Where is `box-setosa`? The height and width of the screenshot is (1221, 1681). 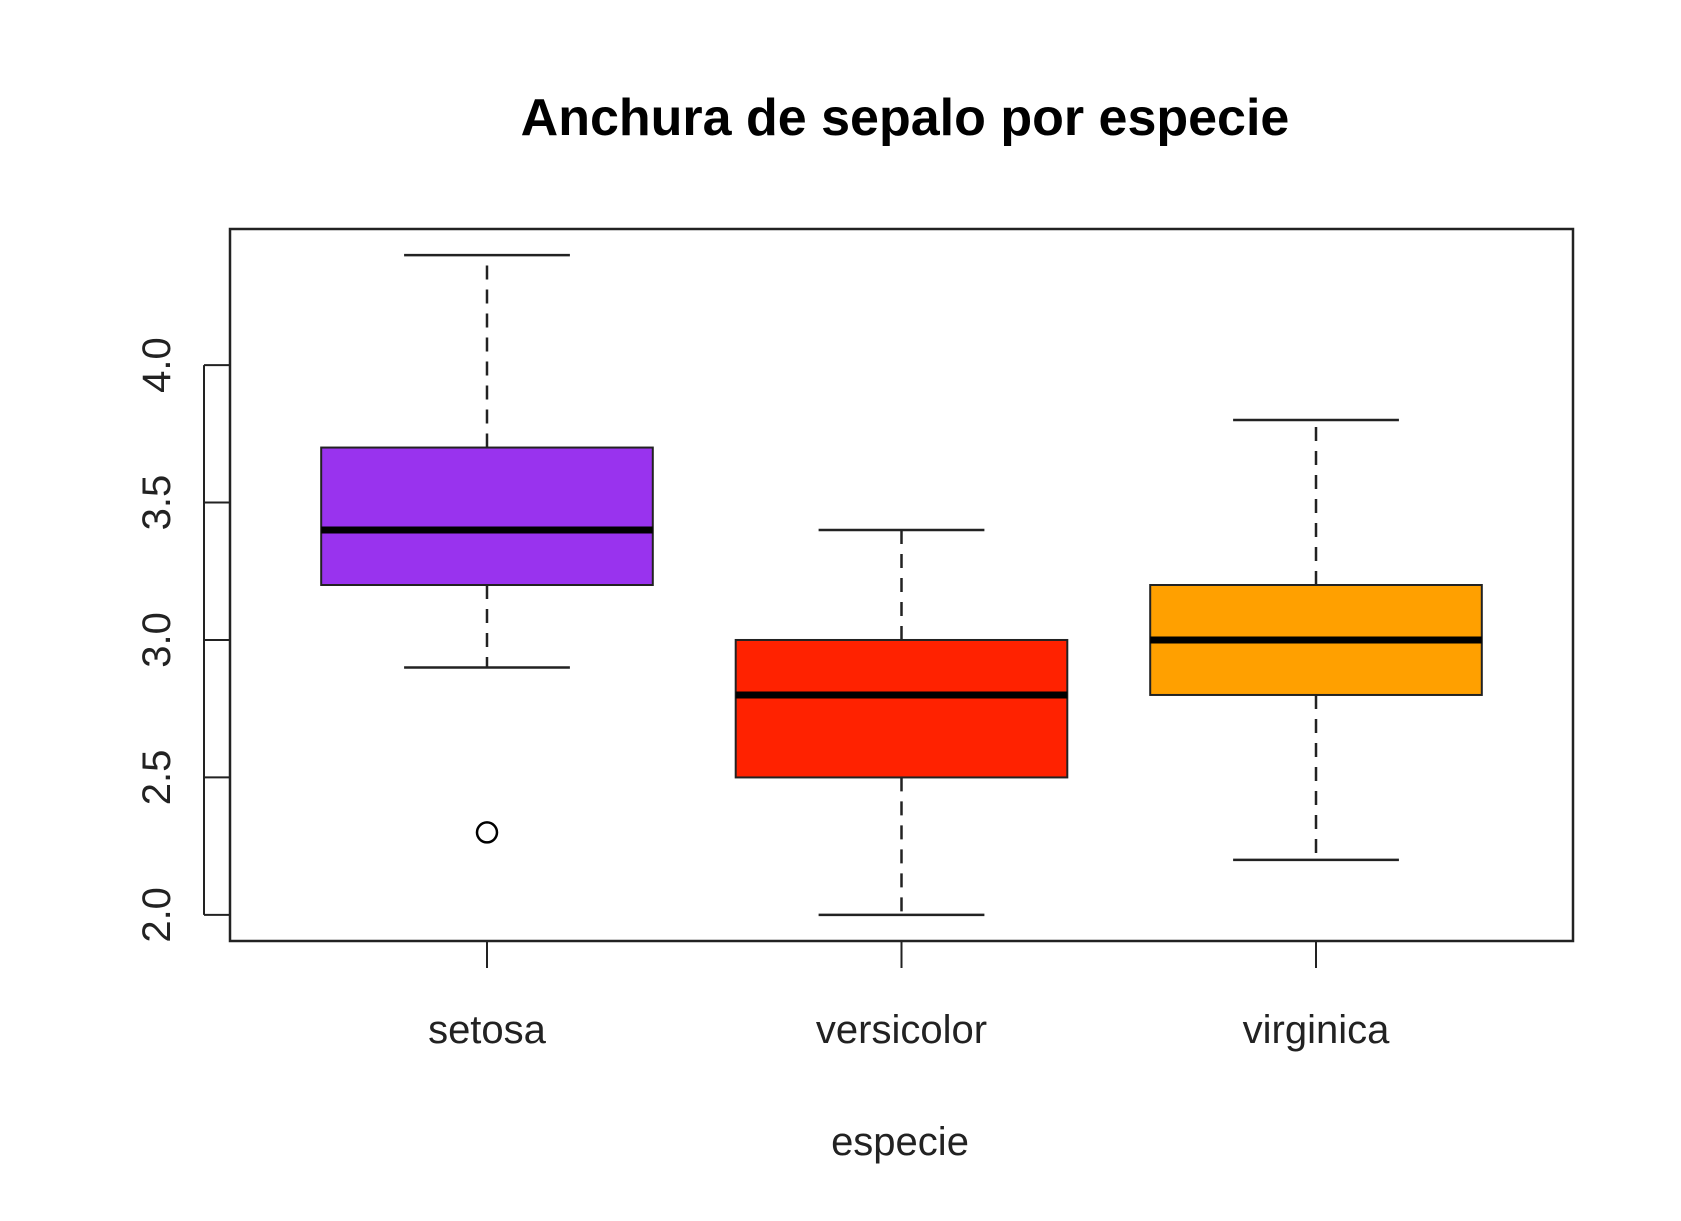 box-setosa is located at coordinates (487, 548).